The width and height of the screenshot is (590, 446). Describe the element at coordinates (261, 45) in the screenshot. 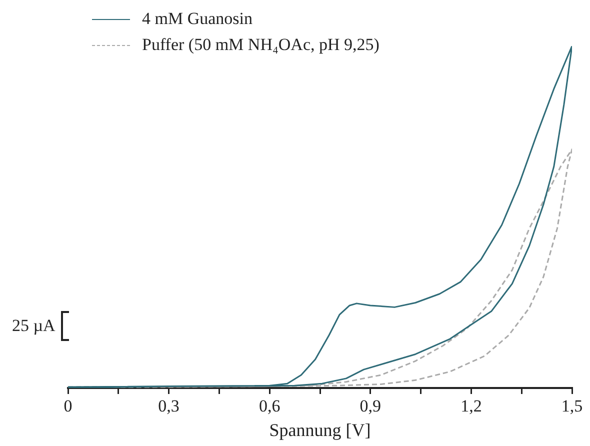

I see `legend-label: Puffer (50 mM NH₄OAc, pH 9,25)` at that location.